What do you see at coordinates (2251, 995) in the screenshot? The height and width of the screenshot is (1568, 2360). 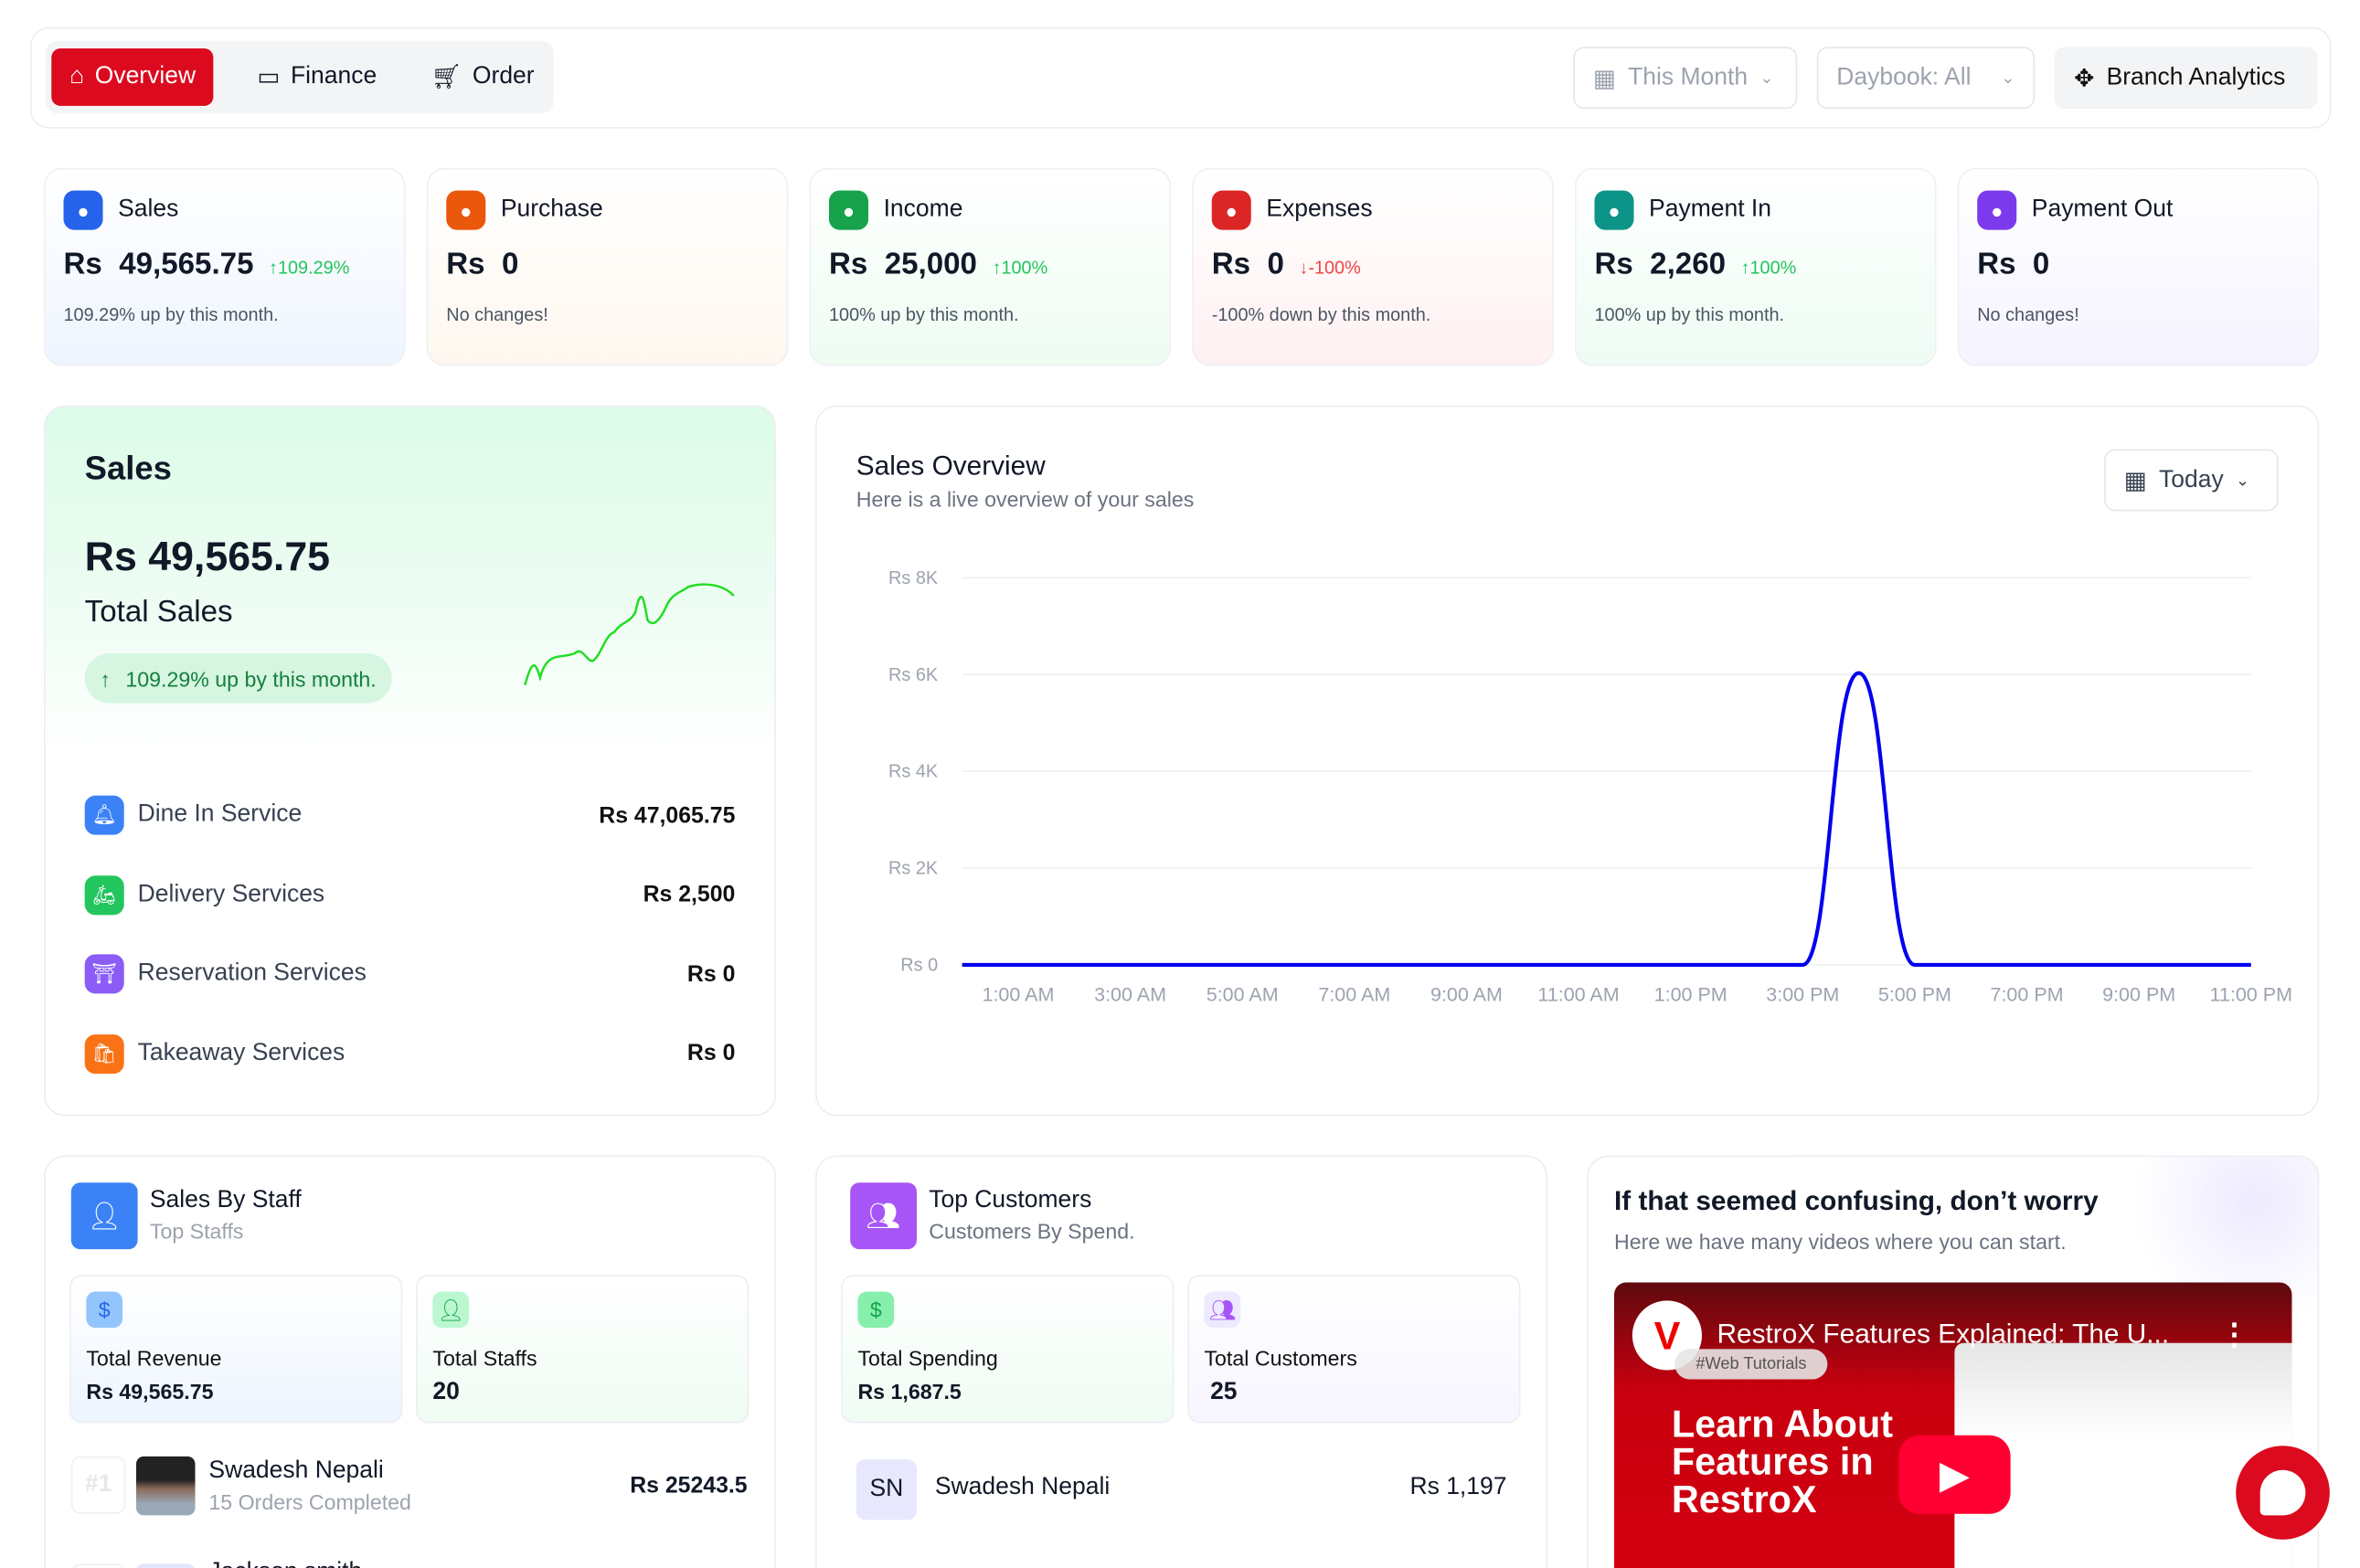 I see `x-tick-label: 11:00 PM` at bounding box center [2251, 995].